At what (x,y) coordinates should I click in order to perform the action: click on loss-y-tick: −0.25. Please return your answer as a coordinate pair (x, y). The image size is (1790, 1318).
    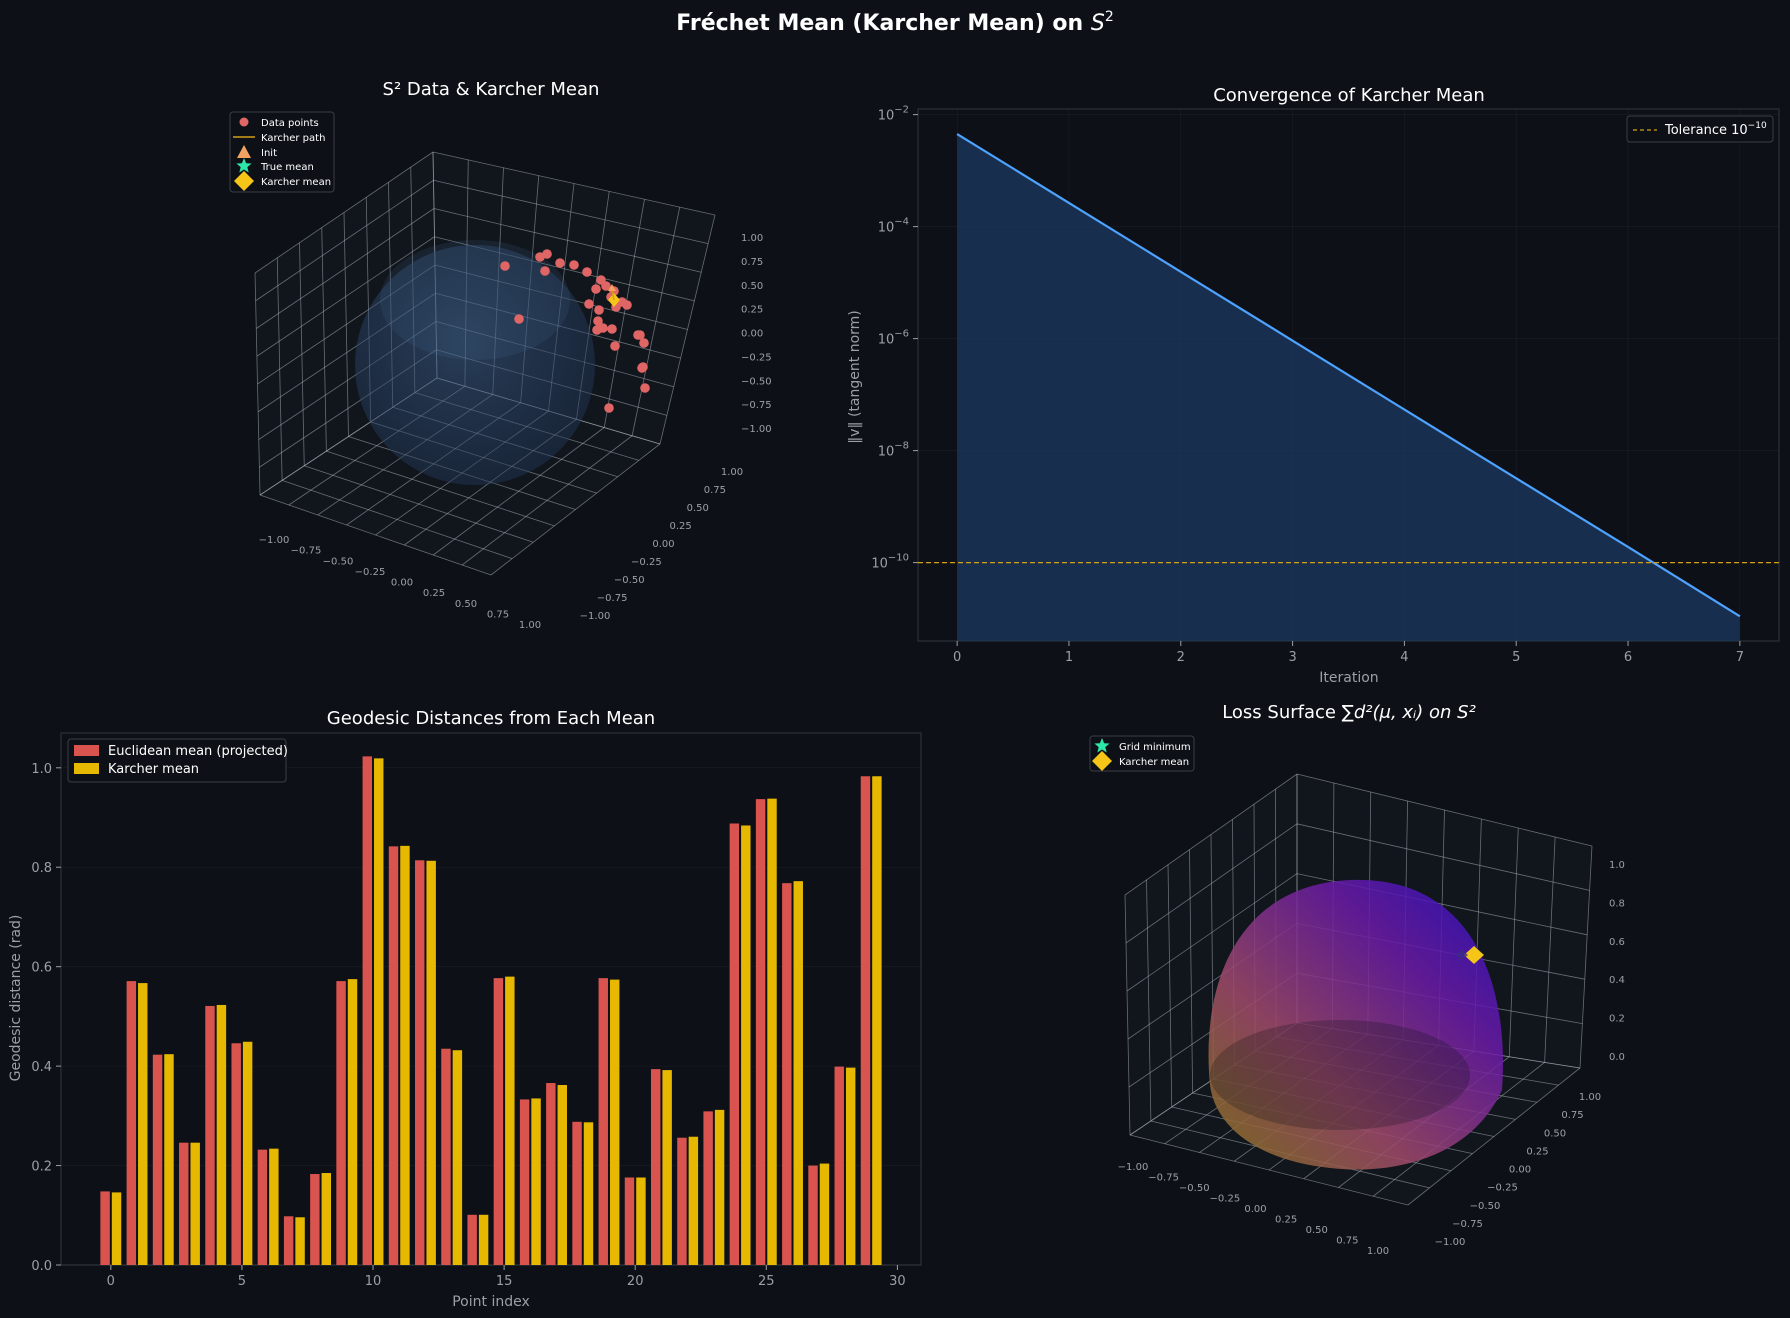
    Looking at the image, I should click on (1502, 1188).